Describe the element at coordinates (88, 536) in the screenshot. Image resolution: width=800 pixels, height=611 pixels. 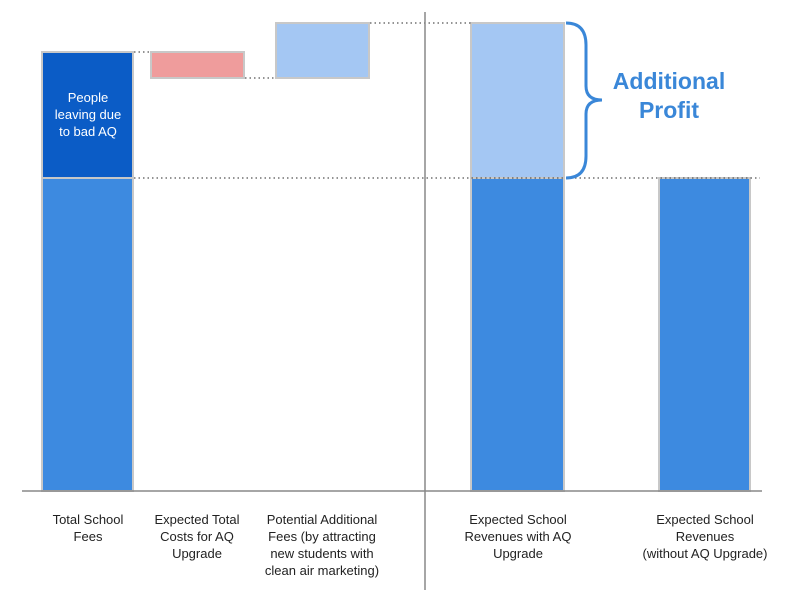
I see `category-label: Fees` at that location.